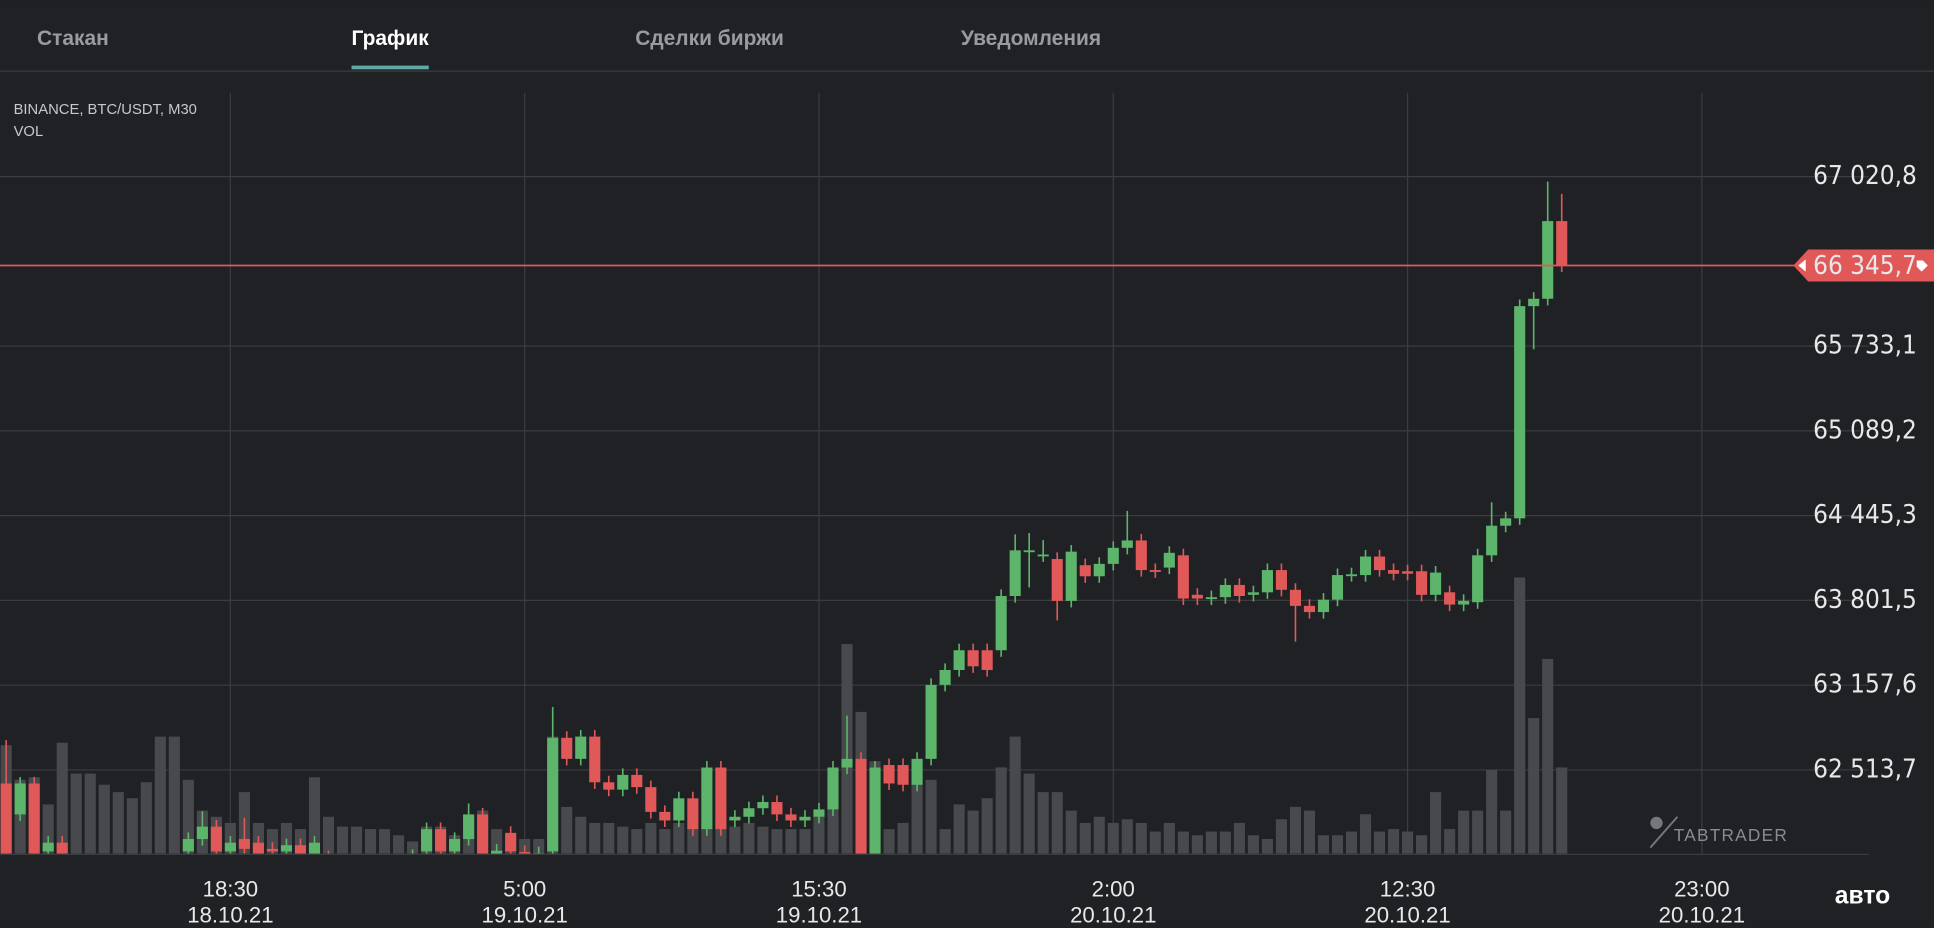 The image size is (1934, 928). Describe the element at coordinates (709, 38) in the screenshot. I see `tab: Сделки биржи` at that location.